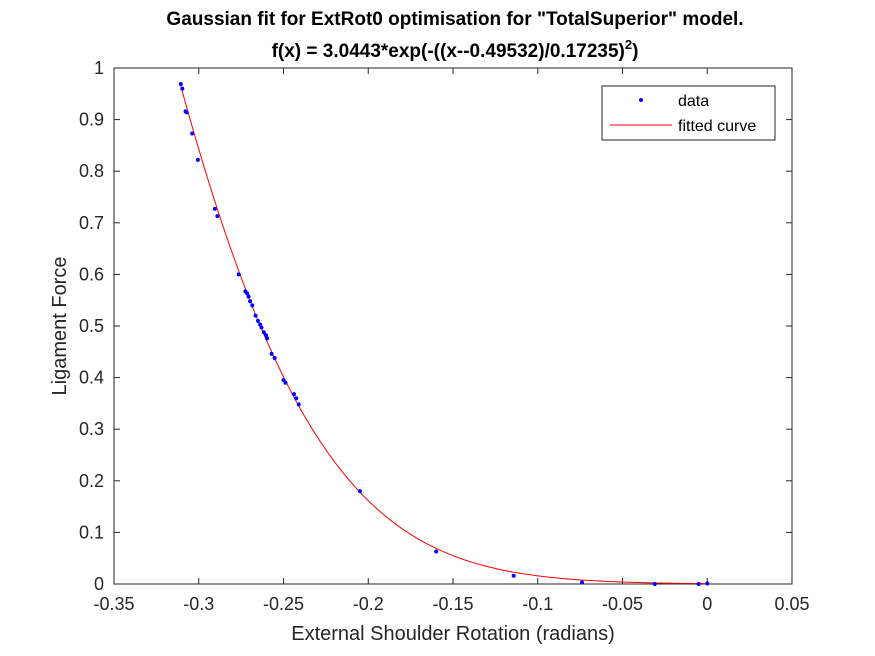 This screenshot has height=656, width=875. Describe the element at coordinates (91, 481) in the screenshot. I see `y-tick-label: 0.2` at that location.